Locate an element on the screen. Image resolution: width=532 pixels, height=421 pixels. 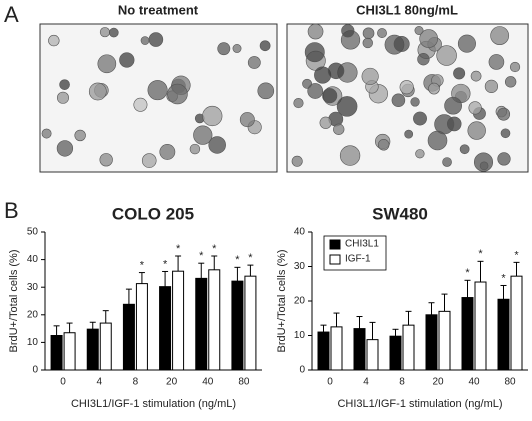
y-tick-label: 20 is located at coordinates (300, 301).